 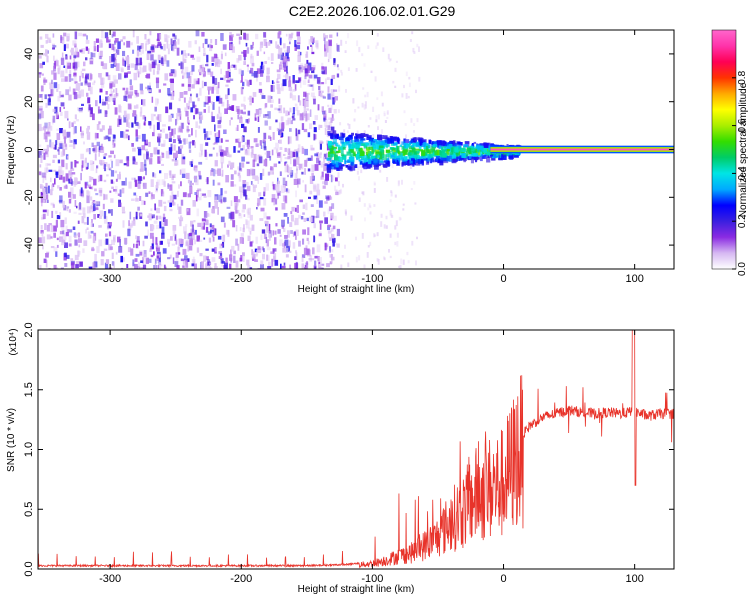 What do you see at coordinates (743, 149) in the screenshot?
I see `colorbar-label: Normalized spectral amplitude` at bounding box center [743, 149].